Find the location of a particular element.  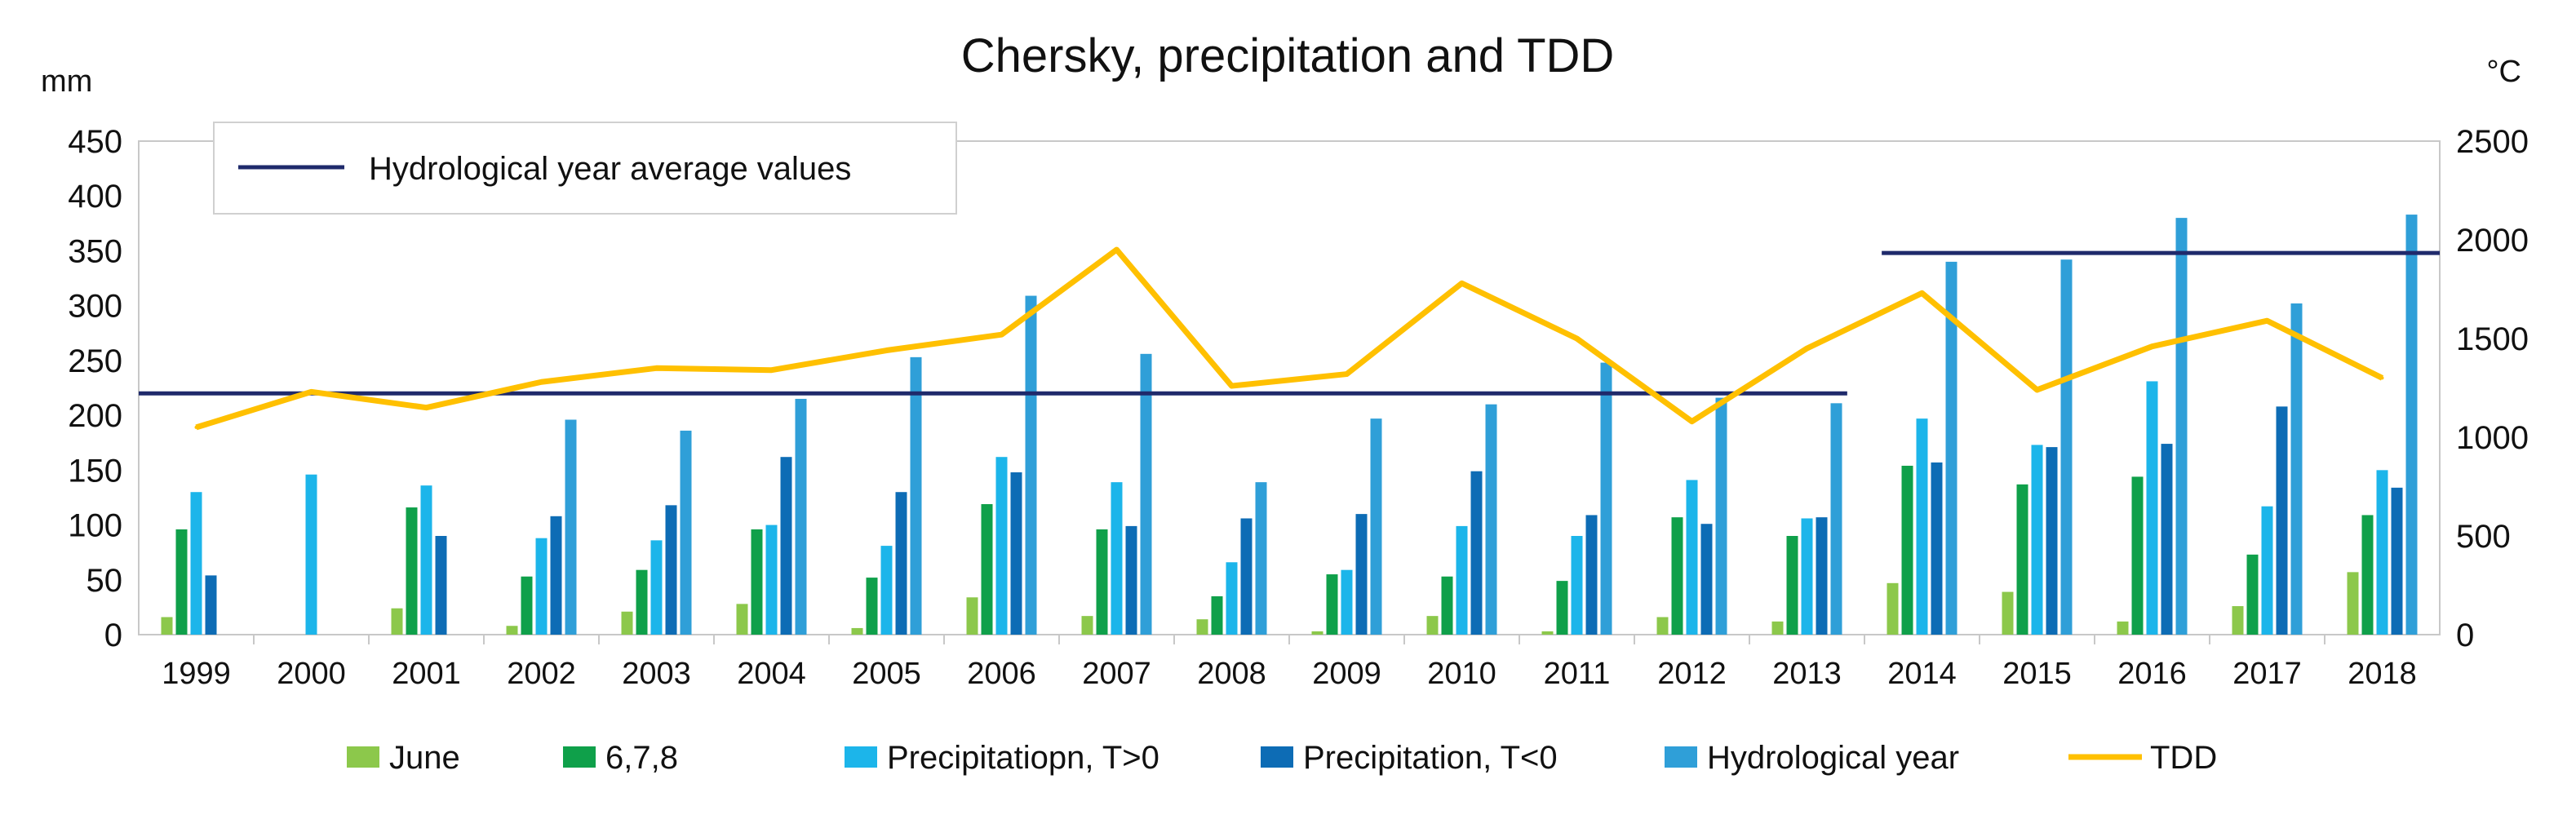

bar-6-7-8-2014 is located at coordinates (1907, 550).